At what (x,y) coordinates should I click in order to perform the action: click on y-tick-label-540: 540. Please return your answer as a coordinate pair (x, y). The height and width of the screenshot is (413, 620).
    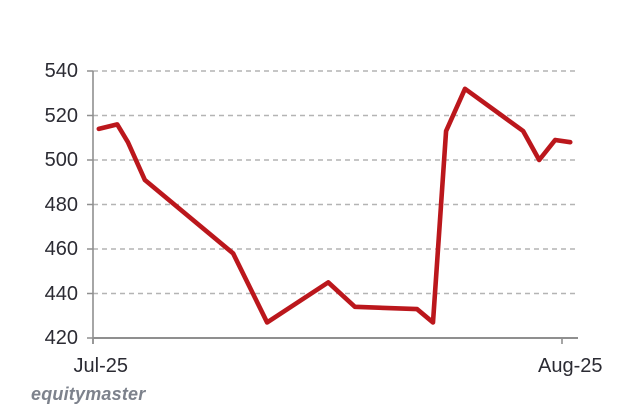
    Looking at the image, I should click on (61, 71).